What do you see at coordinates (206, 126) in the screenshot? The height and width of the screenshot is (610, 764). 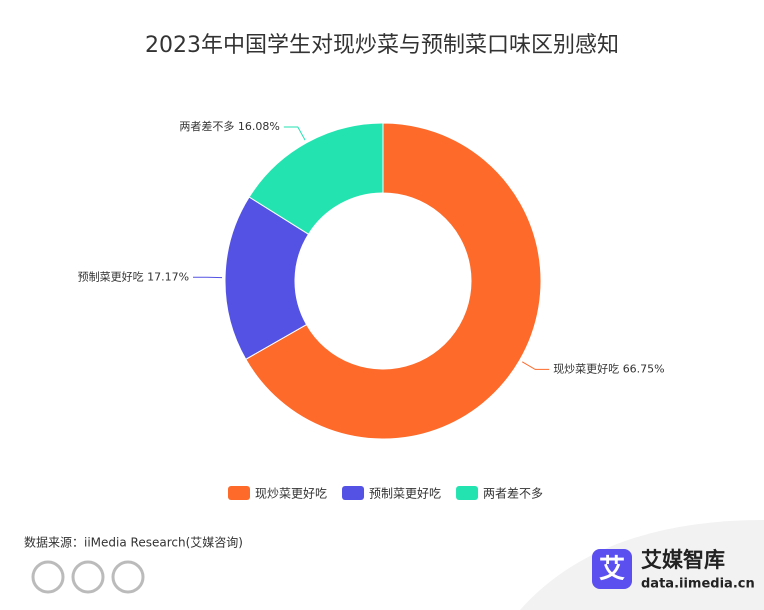 I see `data-label-name: 两者差不多` at bounding box center [206, 126].